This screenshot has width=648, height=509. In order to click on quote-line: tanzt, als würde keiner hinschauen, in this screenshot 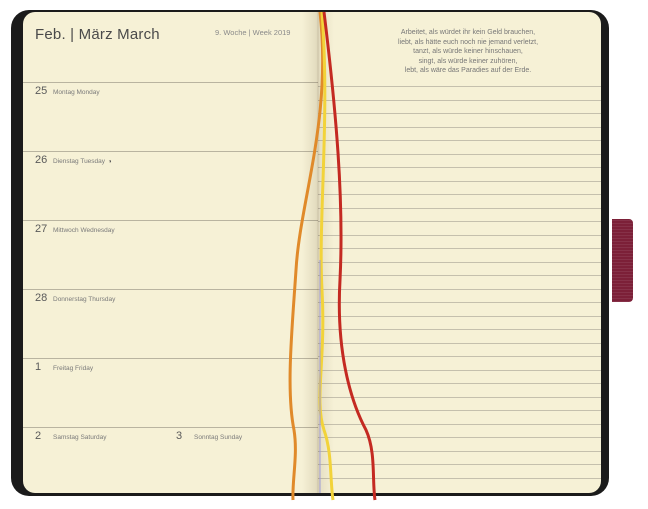, I will do `click(468, 51)`.